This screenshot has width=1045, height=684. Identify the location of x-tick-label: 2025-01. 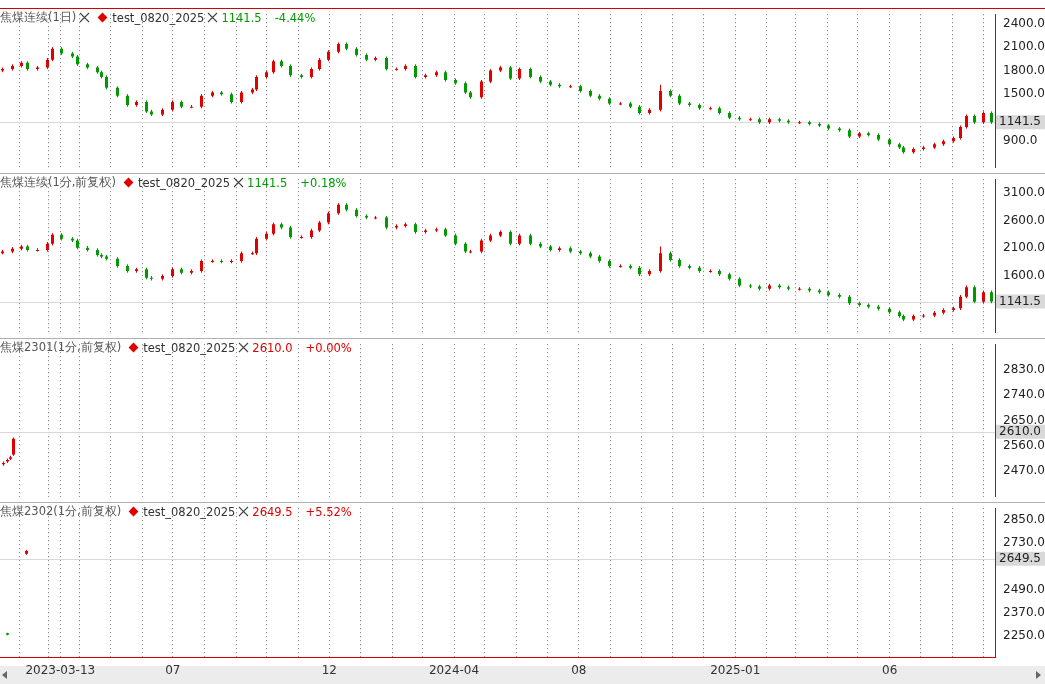
(735, 669).